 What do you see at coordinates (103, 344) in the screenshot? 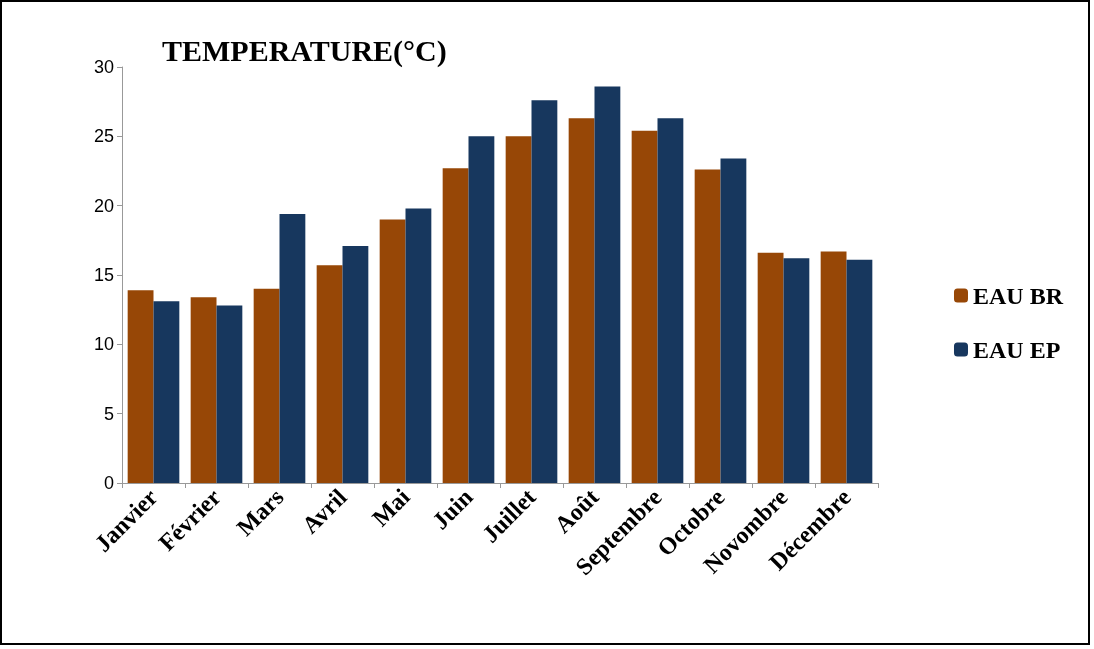
I see `y-tick-label: 10` at bounding box center [103, 344].